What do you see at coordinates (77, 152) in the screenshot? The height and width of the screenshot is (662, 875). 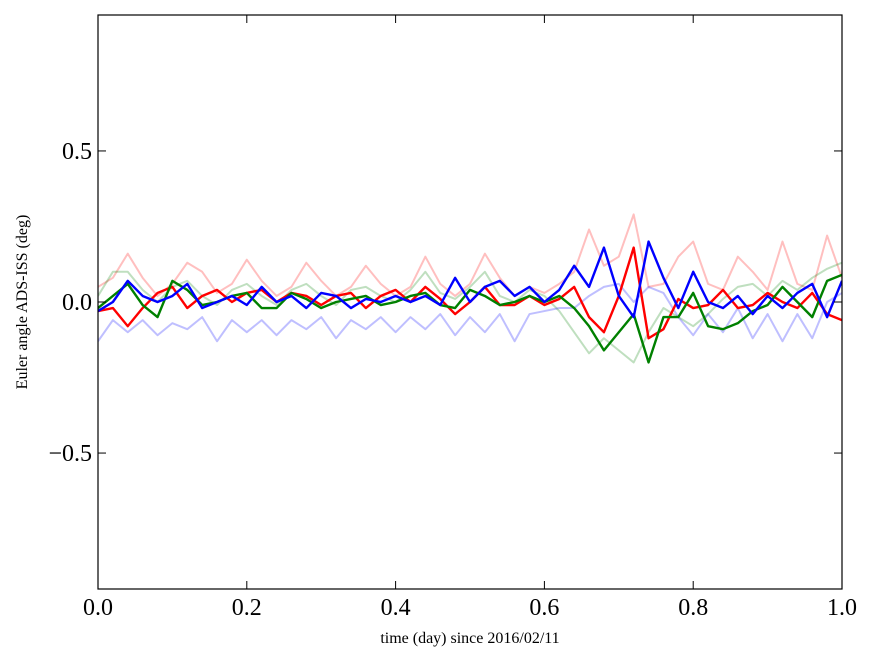 I see `y-tick-label: 0.5` at bounding box center [77, 152].